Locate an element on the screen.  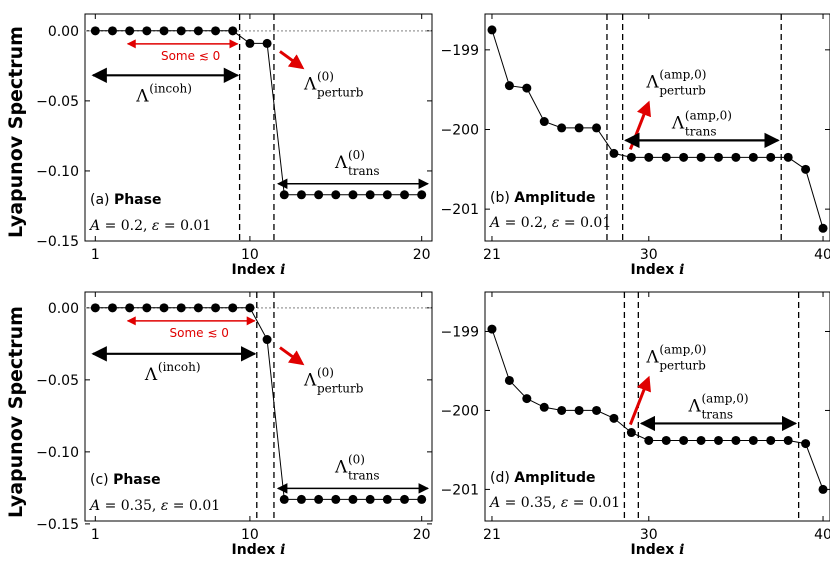
x-tick-label: 40 is located at coordinates (822, 535).